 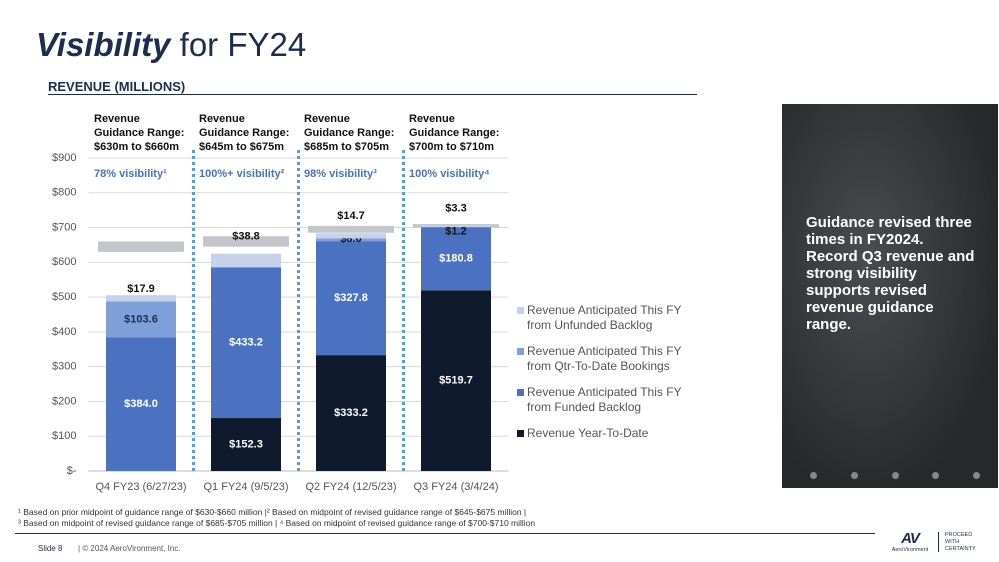 I want to click on x-tick-label: Q3 FY24 (3/4/24), so click(x=456, y=487).